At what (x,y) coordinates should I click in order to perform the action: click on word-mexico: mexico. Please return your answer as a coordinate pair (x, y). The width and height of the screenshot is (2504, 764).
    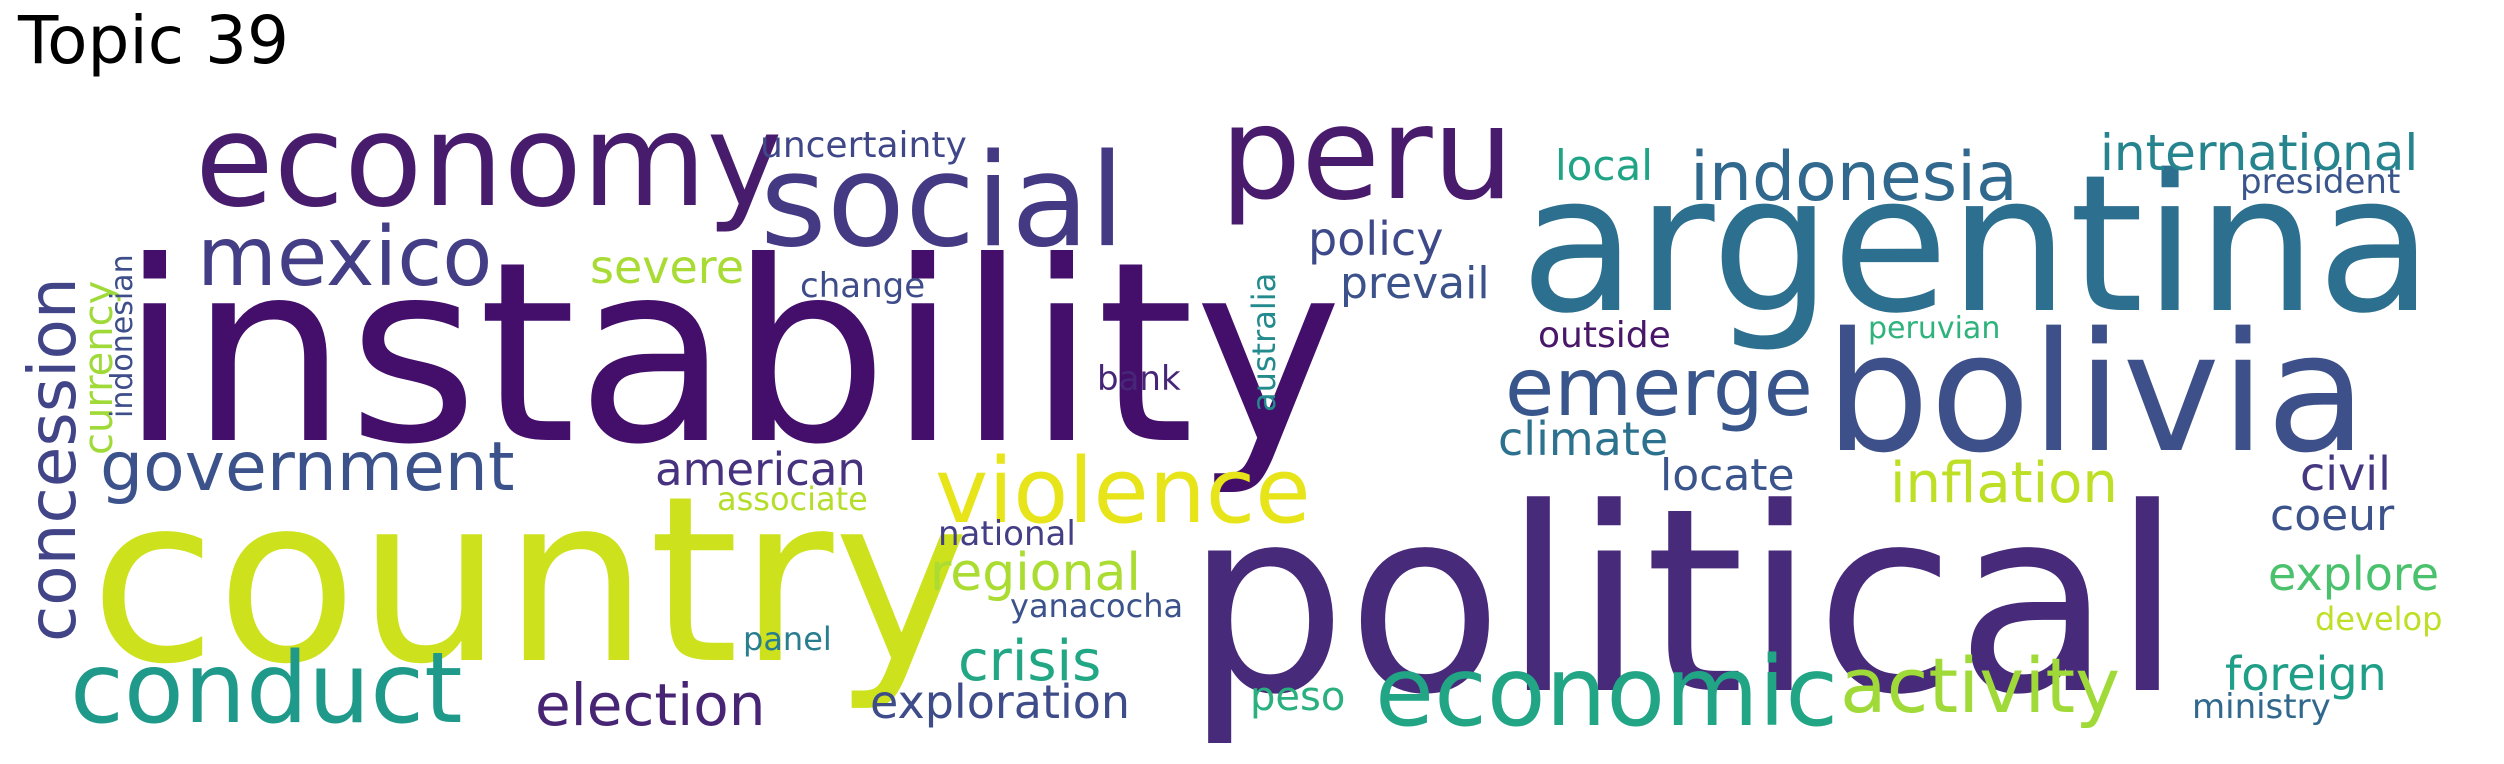
    Looking at the image, I should click on (344, 257).